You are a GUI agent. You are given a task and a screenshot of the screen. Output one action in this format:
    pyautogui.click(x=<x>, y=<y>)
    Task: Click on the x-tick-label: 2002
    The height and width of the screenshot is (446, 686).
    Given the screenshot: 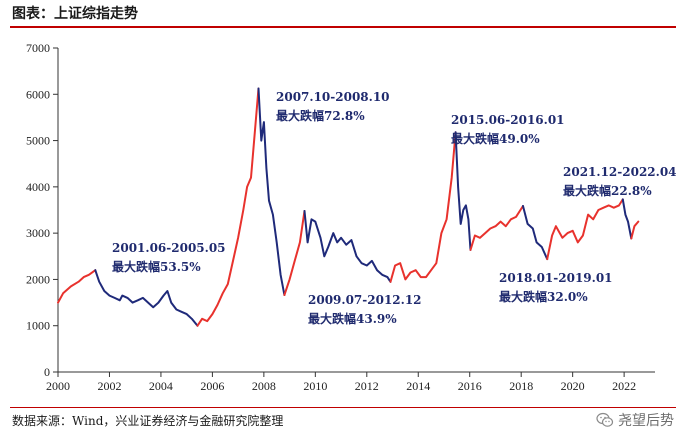 What is the action you would take?
    pyautogui.click(x=109, y=384)
    